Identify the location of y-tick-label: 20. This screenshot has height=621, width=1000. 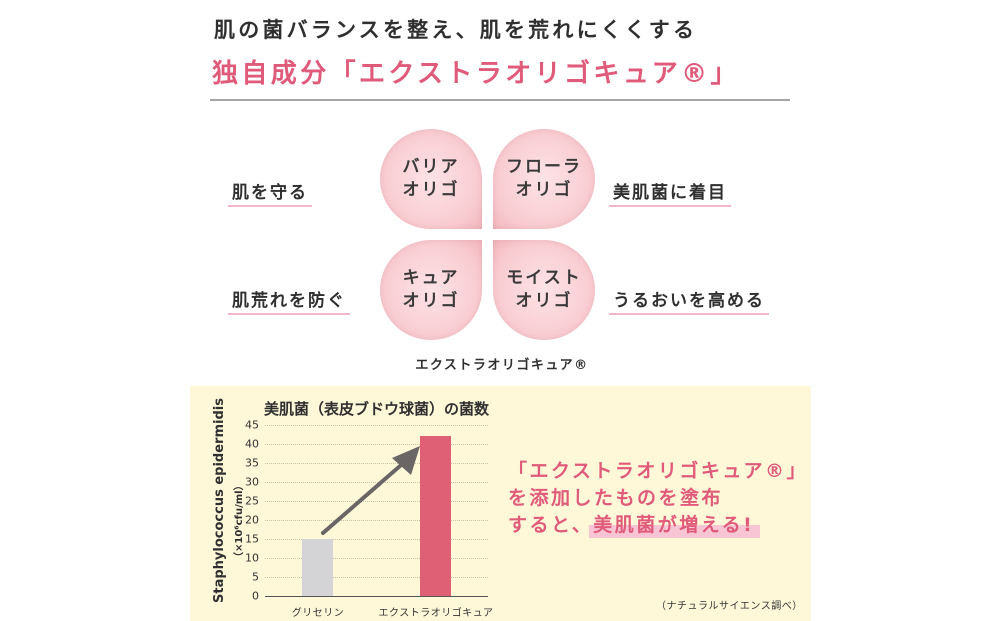
(252, 520).